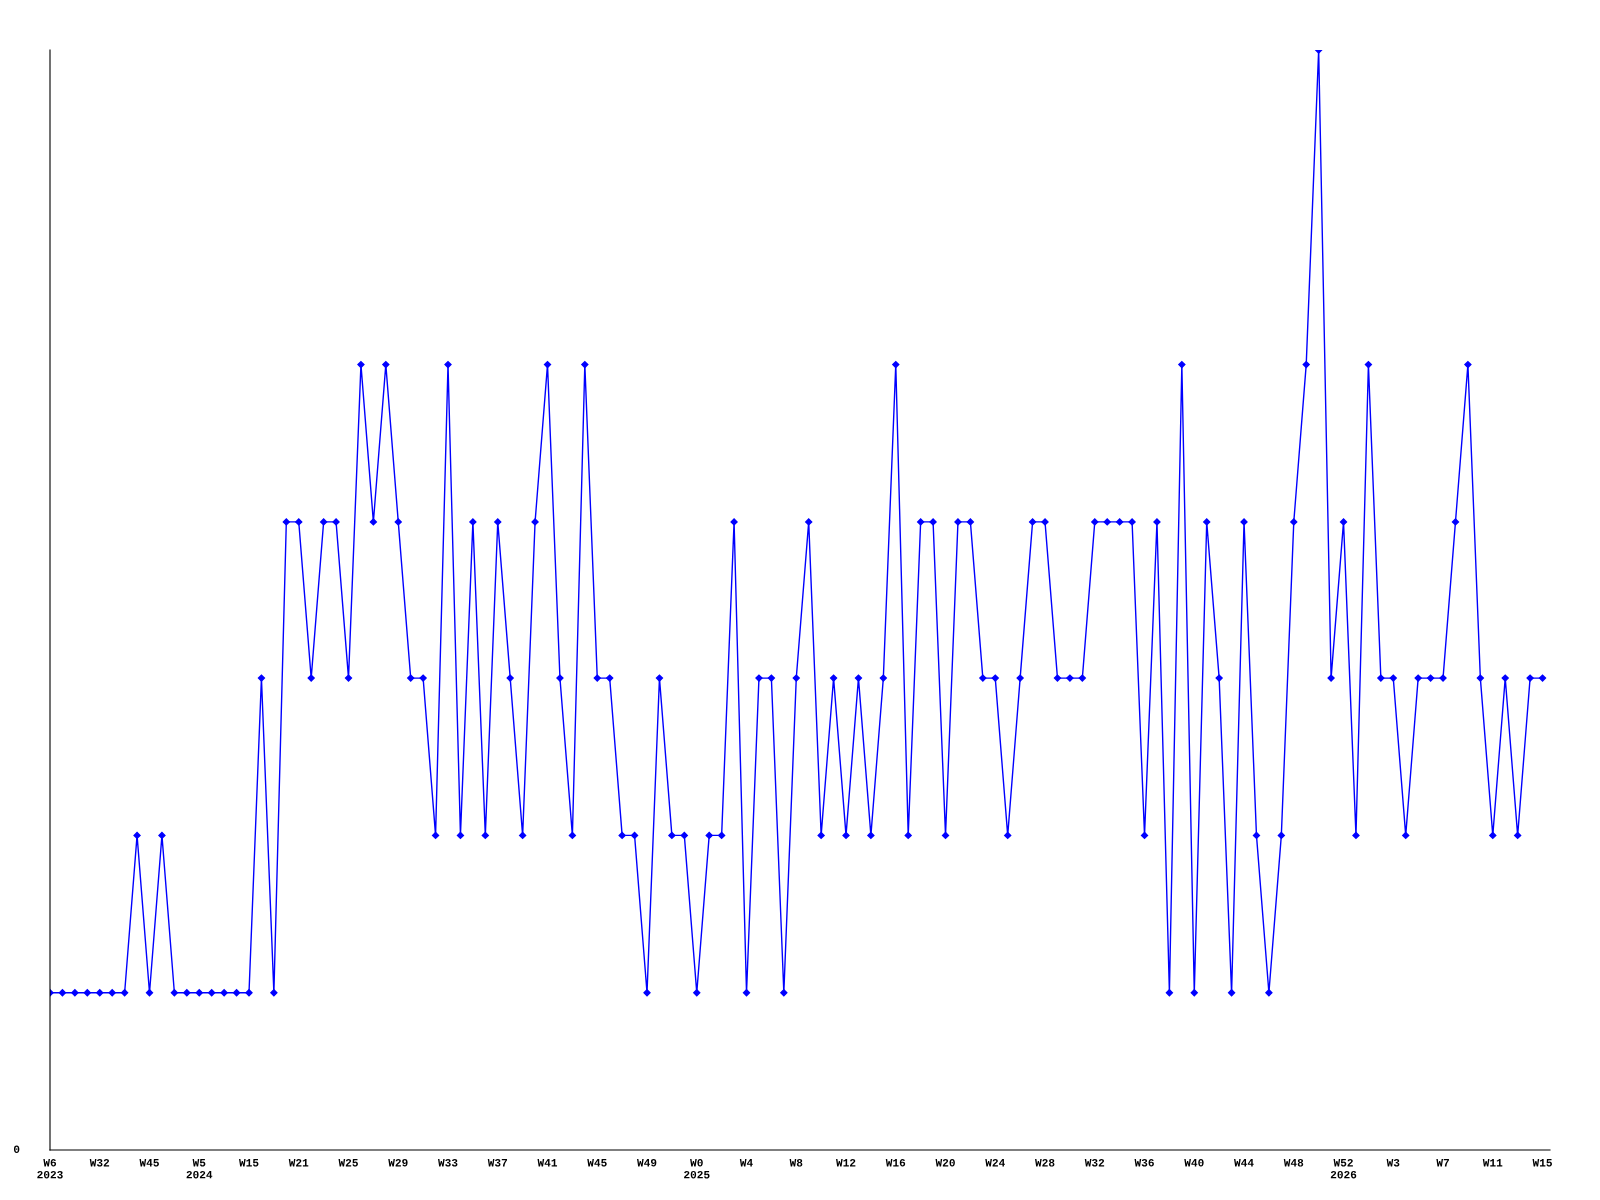 This screenshot has width=1600, height=1200. I want to click on x-tick-label: W25, so click(348, 1162).